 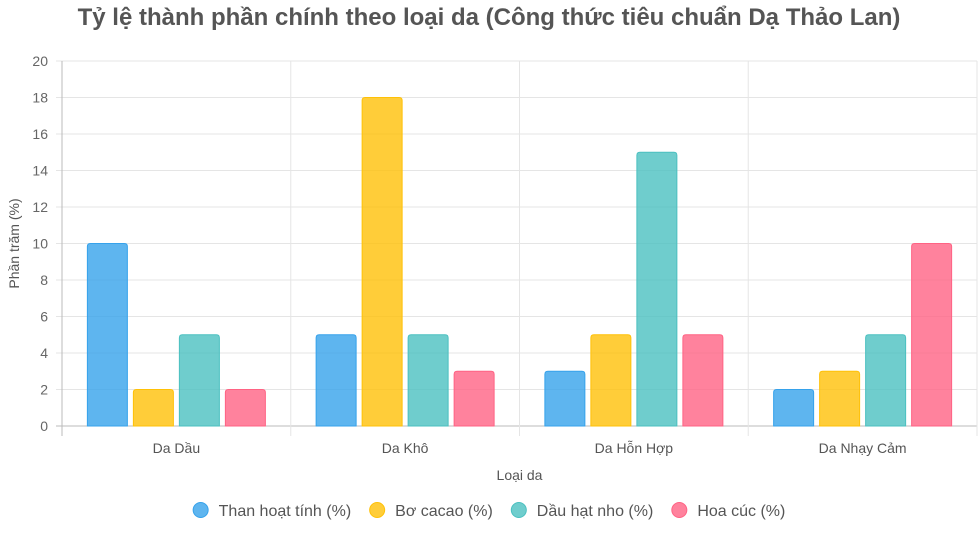 I want to click on legend-label: Hoa cúc (%), so click(x=741, y=511).